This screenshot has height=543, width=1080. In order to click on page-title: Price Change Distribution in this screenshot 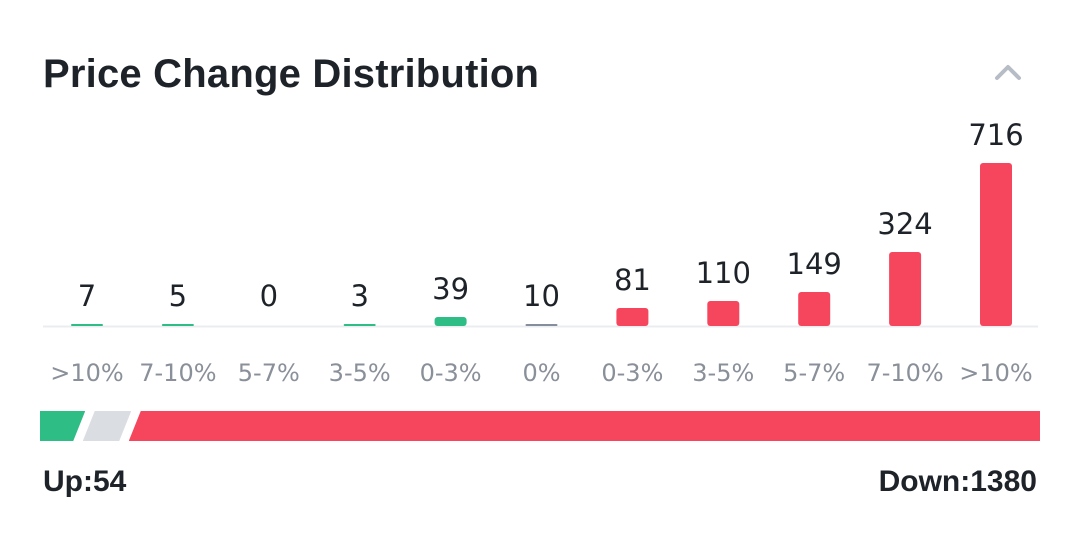, I will do `click(291, 74)`.